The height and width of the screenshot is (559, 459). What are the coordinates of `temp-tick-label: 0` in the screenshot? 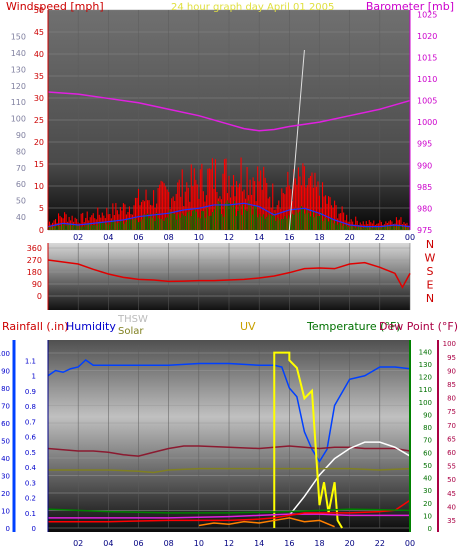 It's located at (430, 529).